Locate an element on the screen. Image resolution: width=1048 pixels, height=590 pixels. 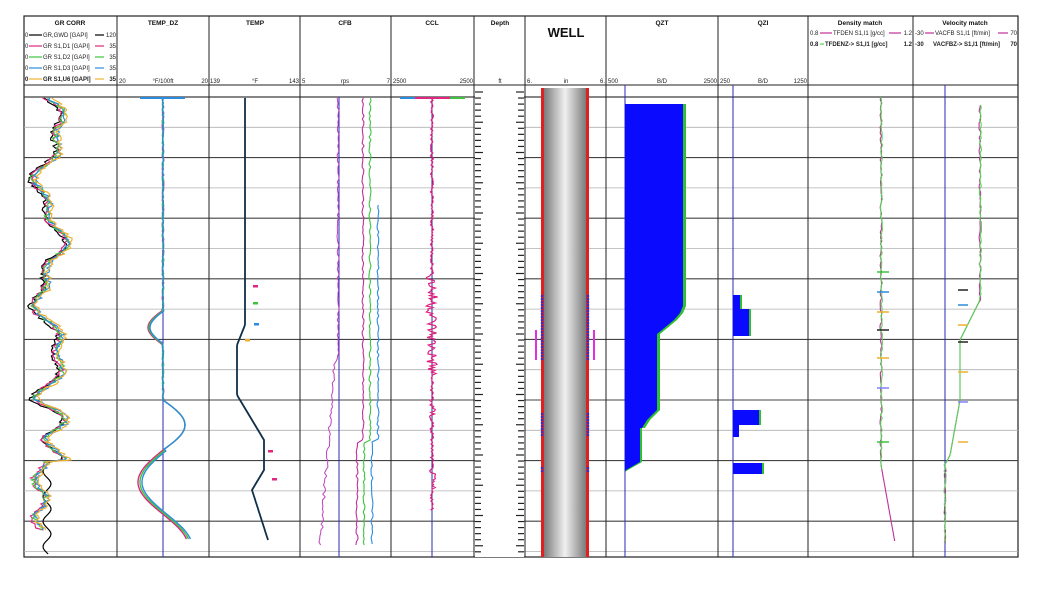
curve-label: TFDEN S1,I1 [g/cc] is located at coordinates (859, 34).